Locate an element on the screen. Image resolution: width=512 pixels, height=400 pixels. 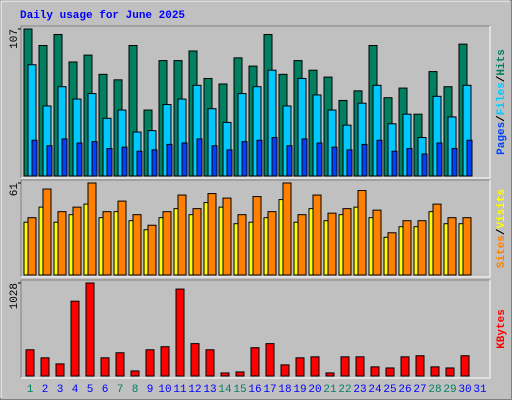
x-tick-label: 14 is located at coordinates (225, 390).